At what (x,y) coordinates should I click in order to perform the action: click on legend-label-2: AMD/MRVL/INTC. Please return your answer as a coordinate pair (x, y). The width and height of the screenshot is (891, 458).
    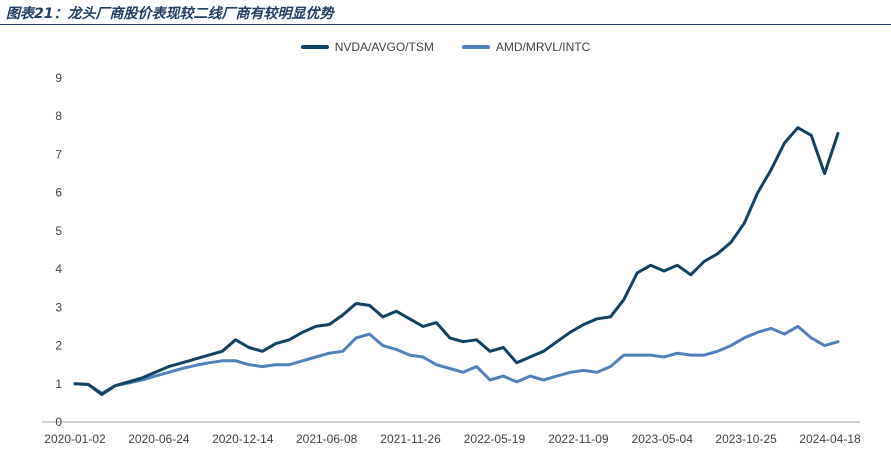
    Looking at the image, I should click on (543, 47).